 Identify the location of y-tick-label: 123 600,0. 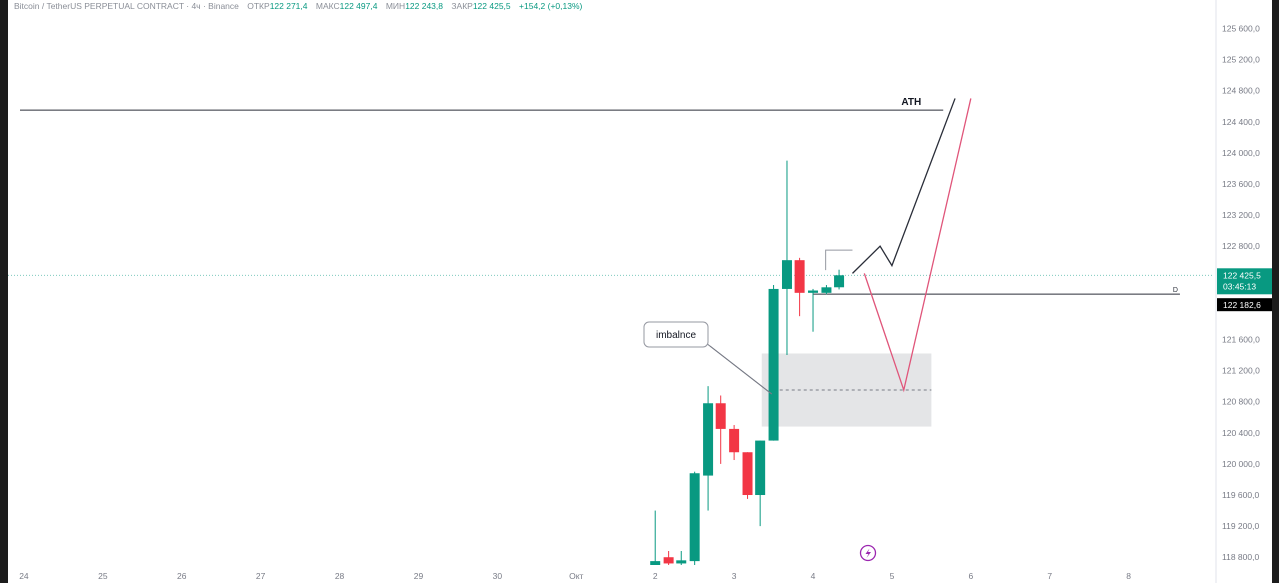
(1241, 184).